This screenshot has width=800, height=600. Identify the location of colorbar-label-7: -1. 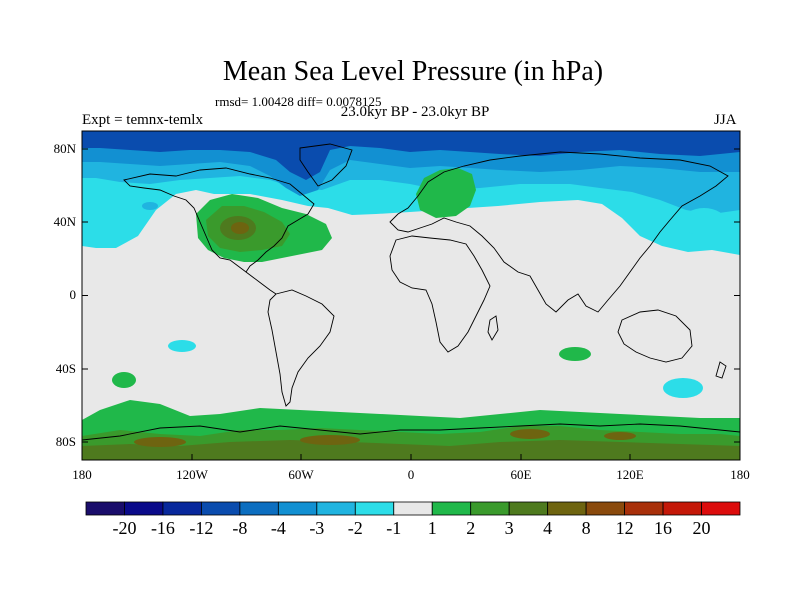
(394, 528).